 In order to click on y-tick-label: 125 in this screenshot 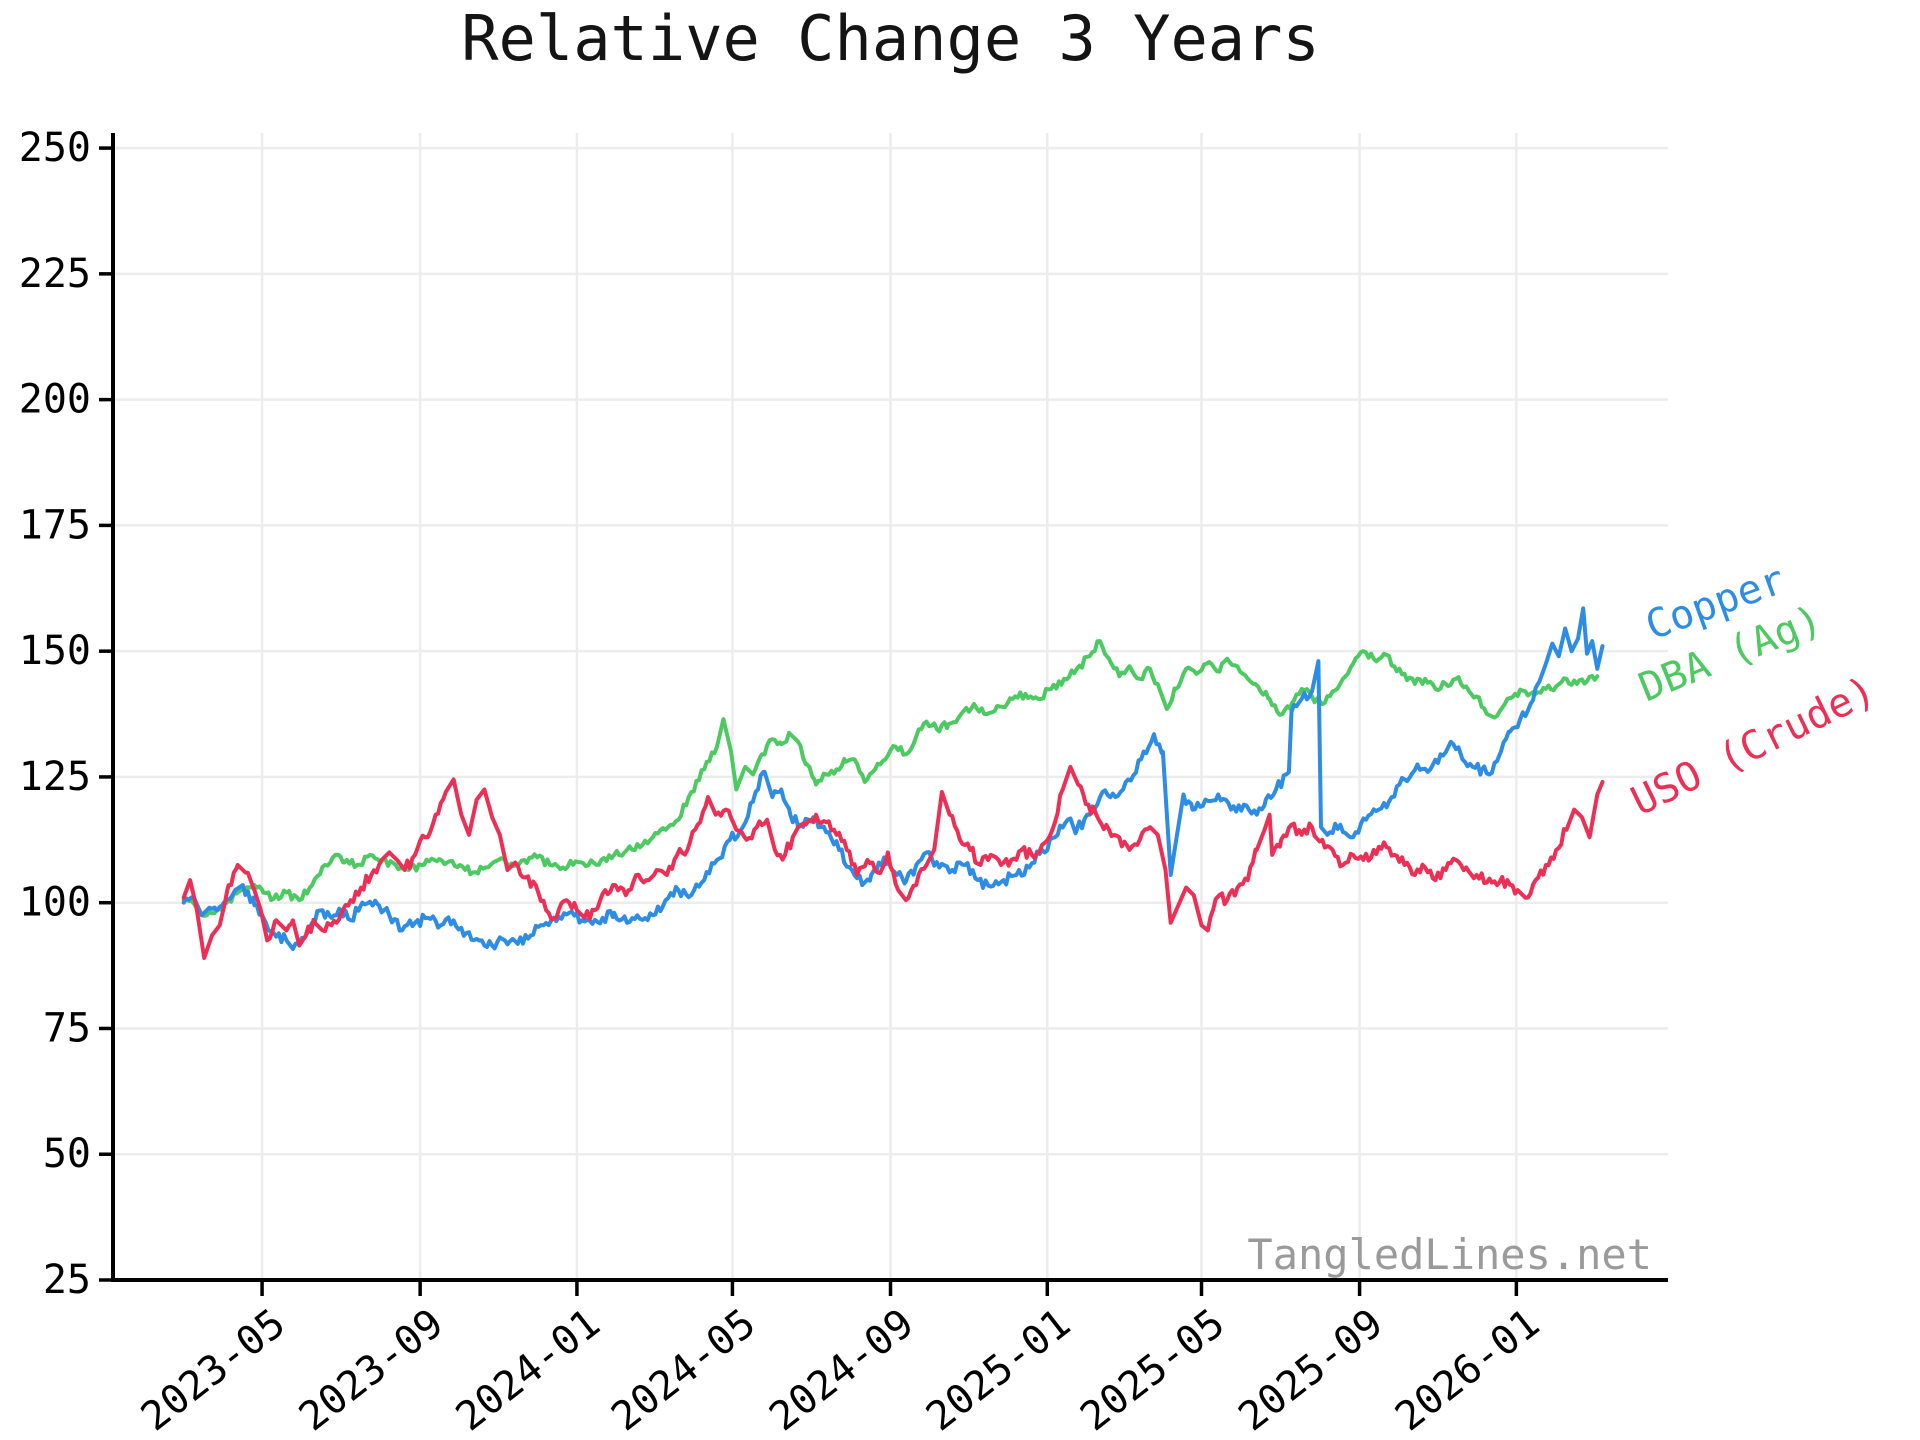, I will do `click(55, 777)`.